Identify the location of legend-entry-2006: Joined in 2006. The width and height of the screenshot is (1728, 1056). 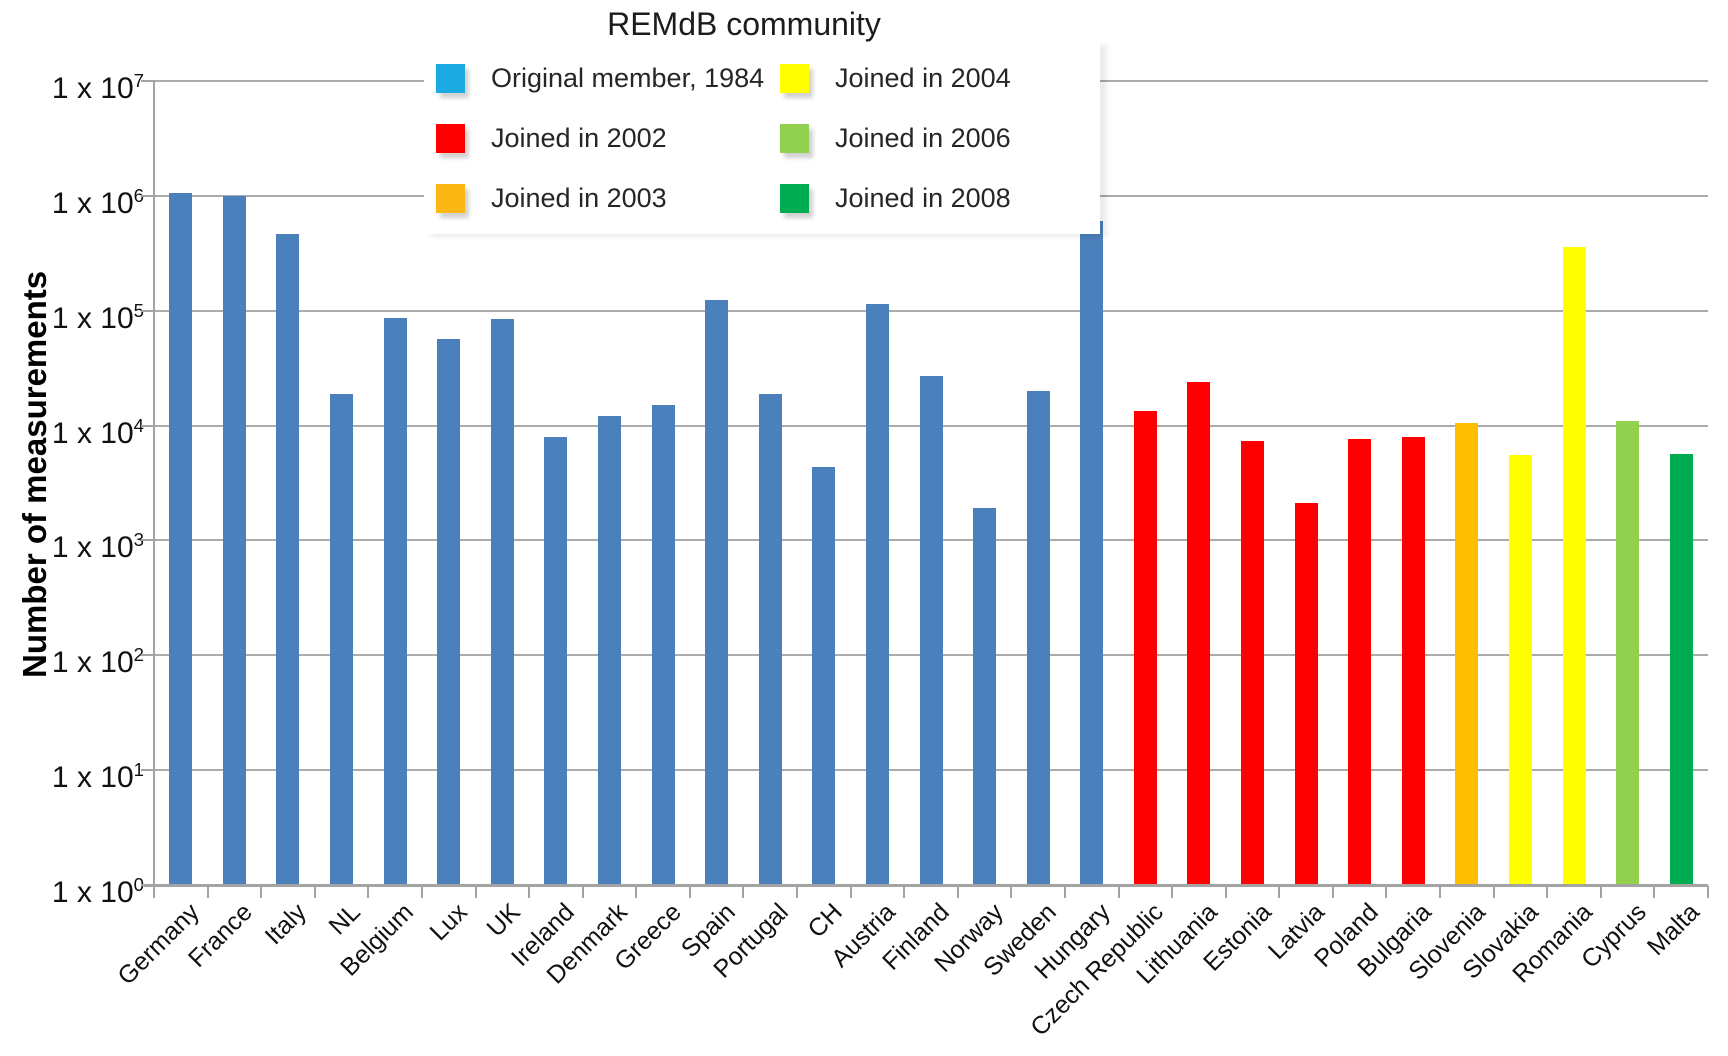
(940, 138).